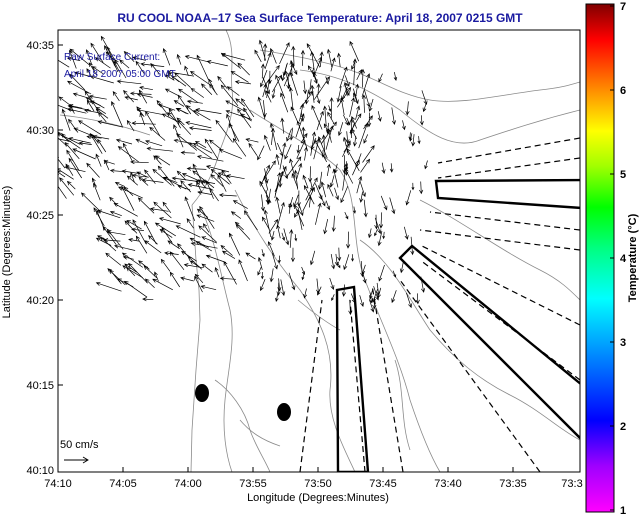 The height and width of the screenshot is (518, 644). Describe the element at coordinates (40, 216) in the screenshot. I see `y-tick-label: 40:25` at that location.